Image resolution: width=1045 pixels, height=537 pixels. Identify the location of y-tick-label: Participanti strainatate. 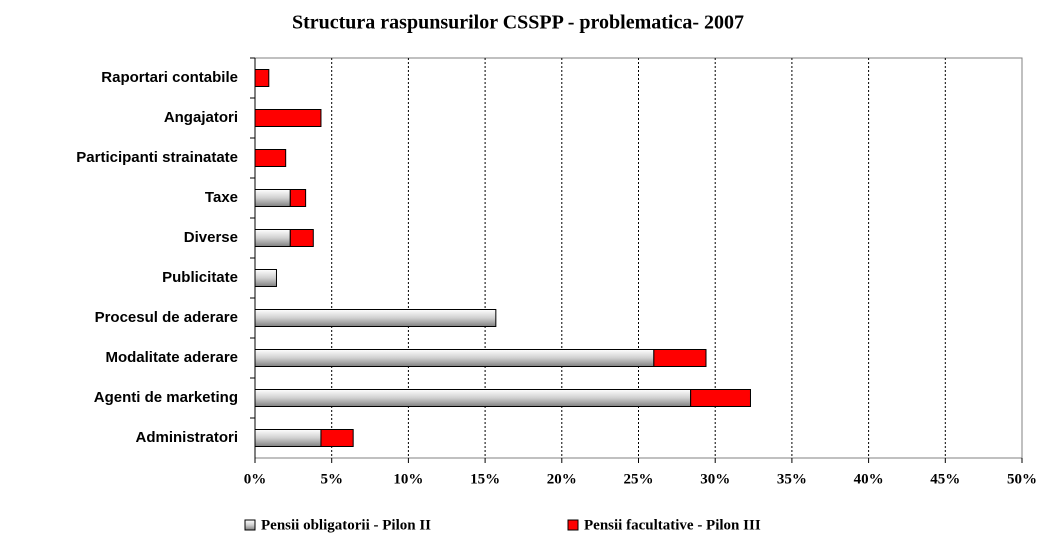
(157, 157).